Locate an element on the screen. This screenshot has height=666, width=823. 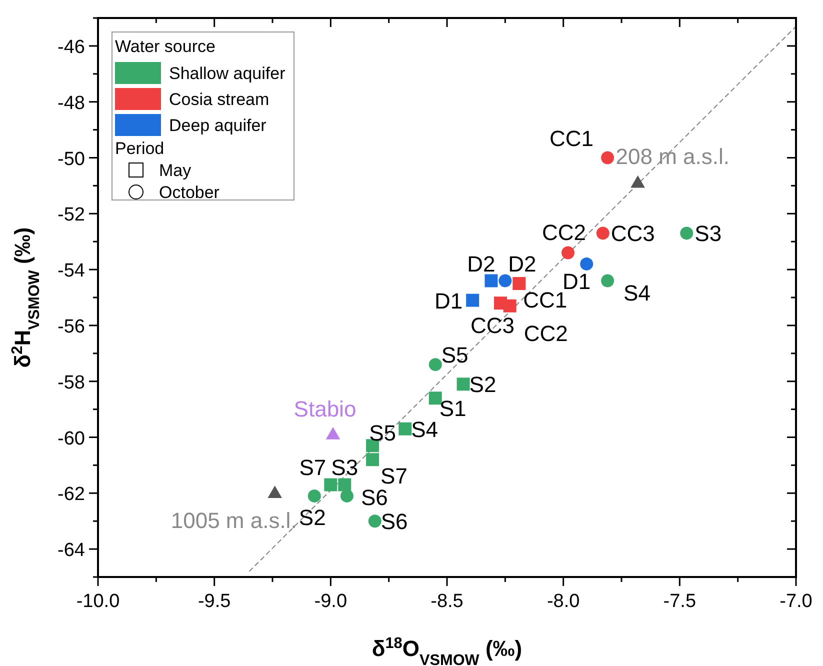
x-tick-label: -8.0 is located at coordinates (563, 601).